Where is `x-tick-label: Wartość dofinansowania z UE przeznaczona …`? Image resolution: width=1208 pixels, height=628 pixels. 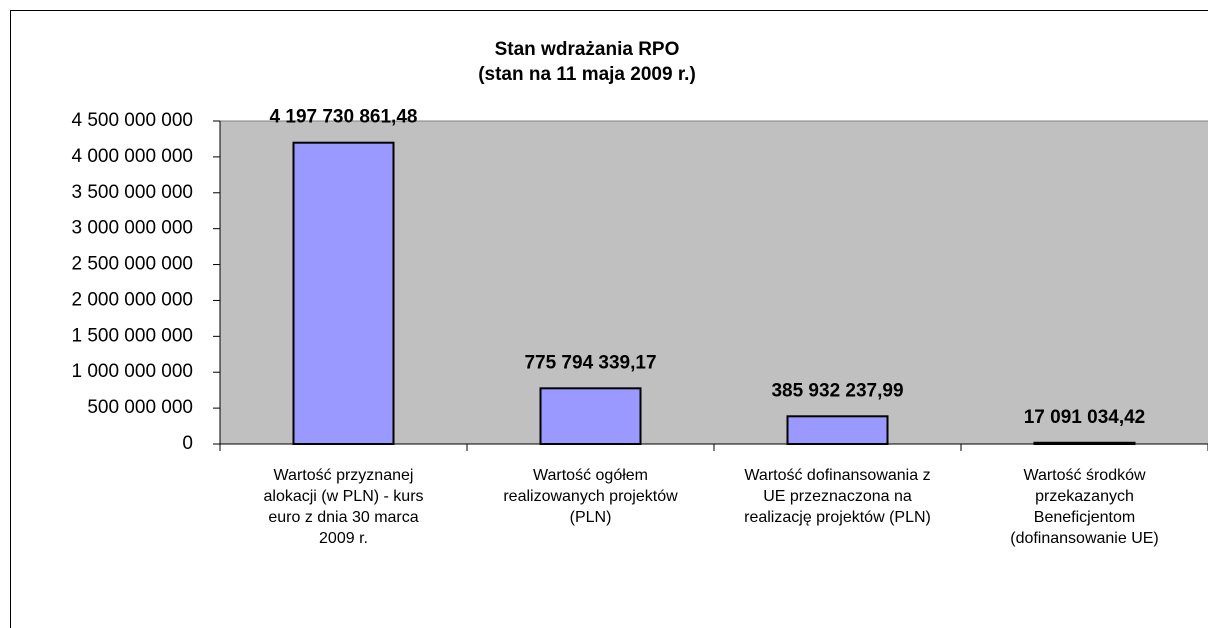
x-tick-label: Wartość dofinansowania z UE przeznaczona … is located at coordinates (837, 496).